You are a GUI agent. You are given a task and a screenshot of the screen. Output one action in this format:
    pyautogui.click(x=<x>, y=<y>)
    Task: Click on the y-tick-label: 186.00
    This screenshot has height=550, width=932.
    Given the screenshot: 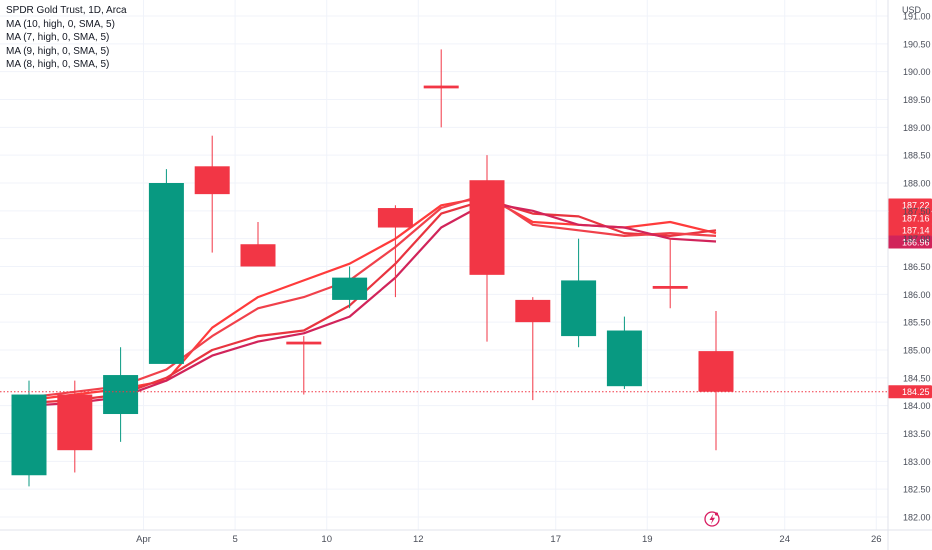 What is the action you would take?
    pyautogui.click(x=917, y=295)
    